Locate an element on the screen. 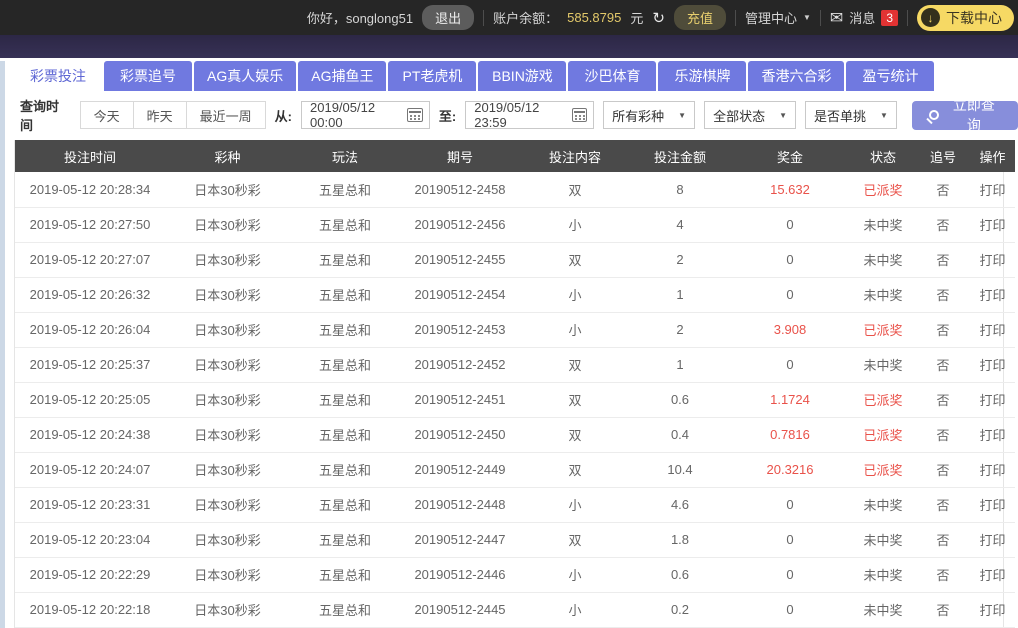  quick-range-yesterday-button: 昨天 is located at coordinates (159, 115).